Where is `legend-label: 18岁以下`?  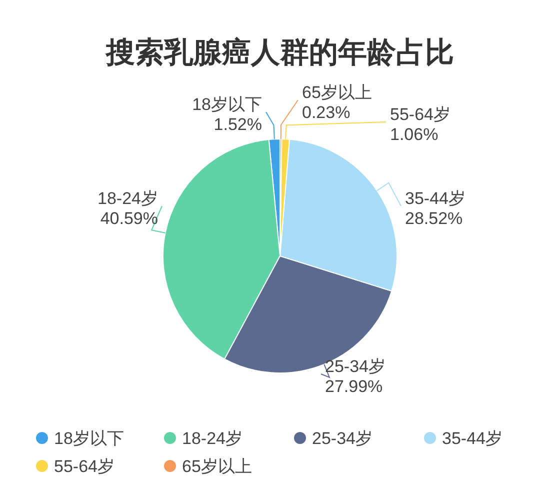
legend-label: 18岁以下 is located at coordinates (89, 438).